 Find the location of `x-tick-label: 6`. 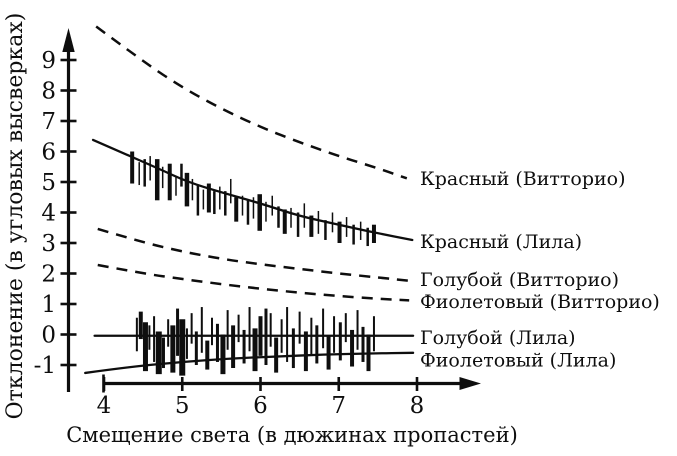

x-tick-label: 6 is located at coordinates (260, 406).